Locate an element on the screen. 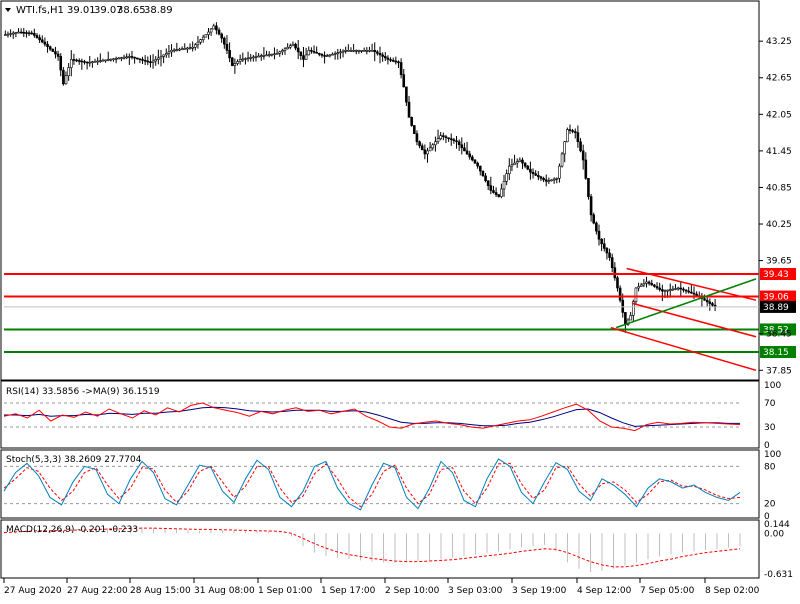  indicator-tick-label: -0.631 is located at coordinates (778, 575).